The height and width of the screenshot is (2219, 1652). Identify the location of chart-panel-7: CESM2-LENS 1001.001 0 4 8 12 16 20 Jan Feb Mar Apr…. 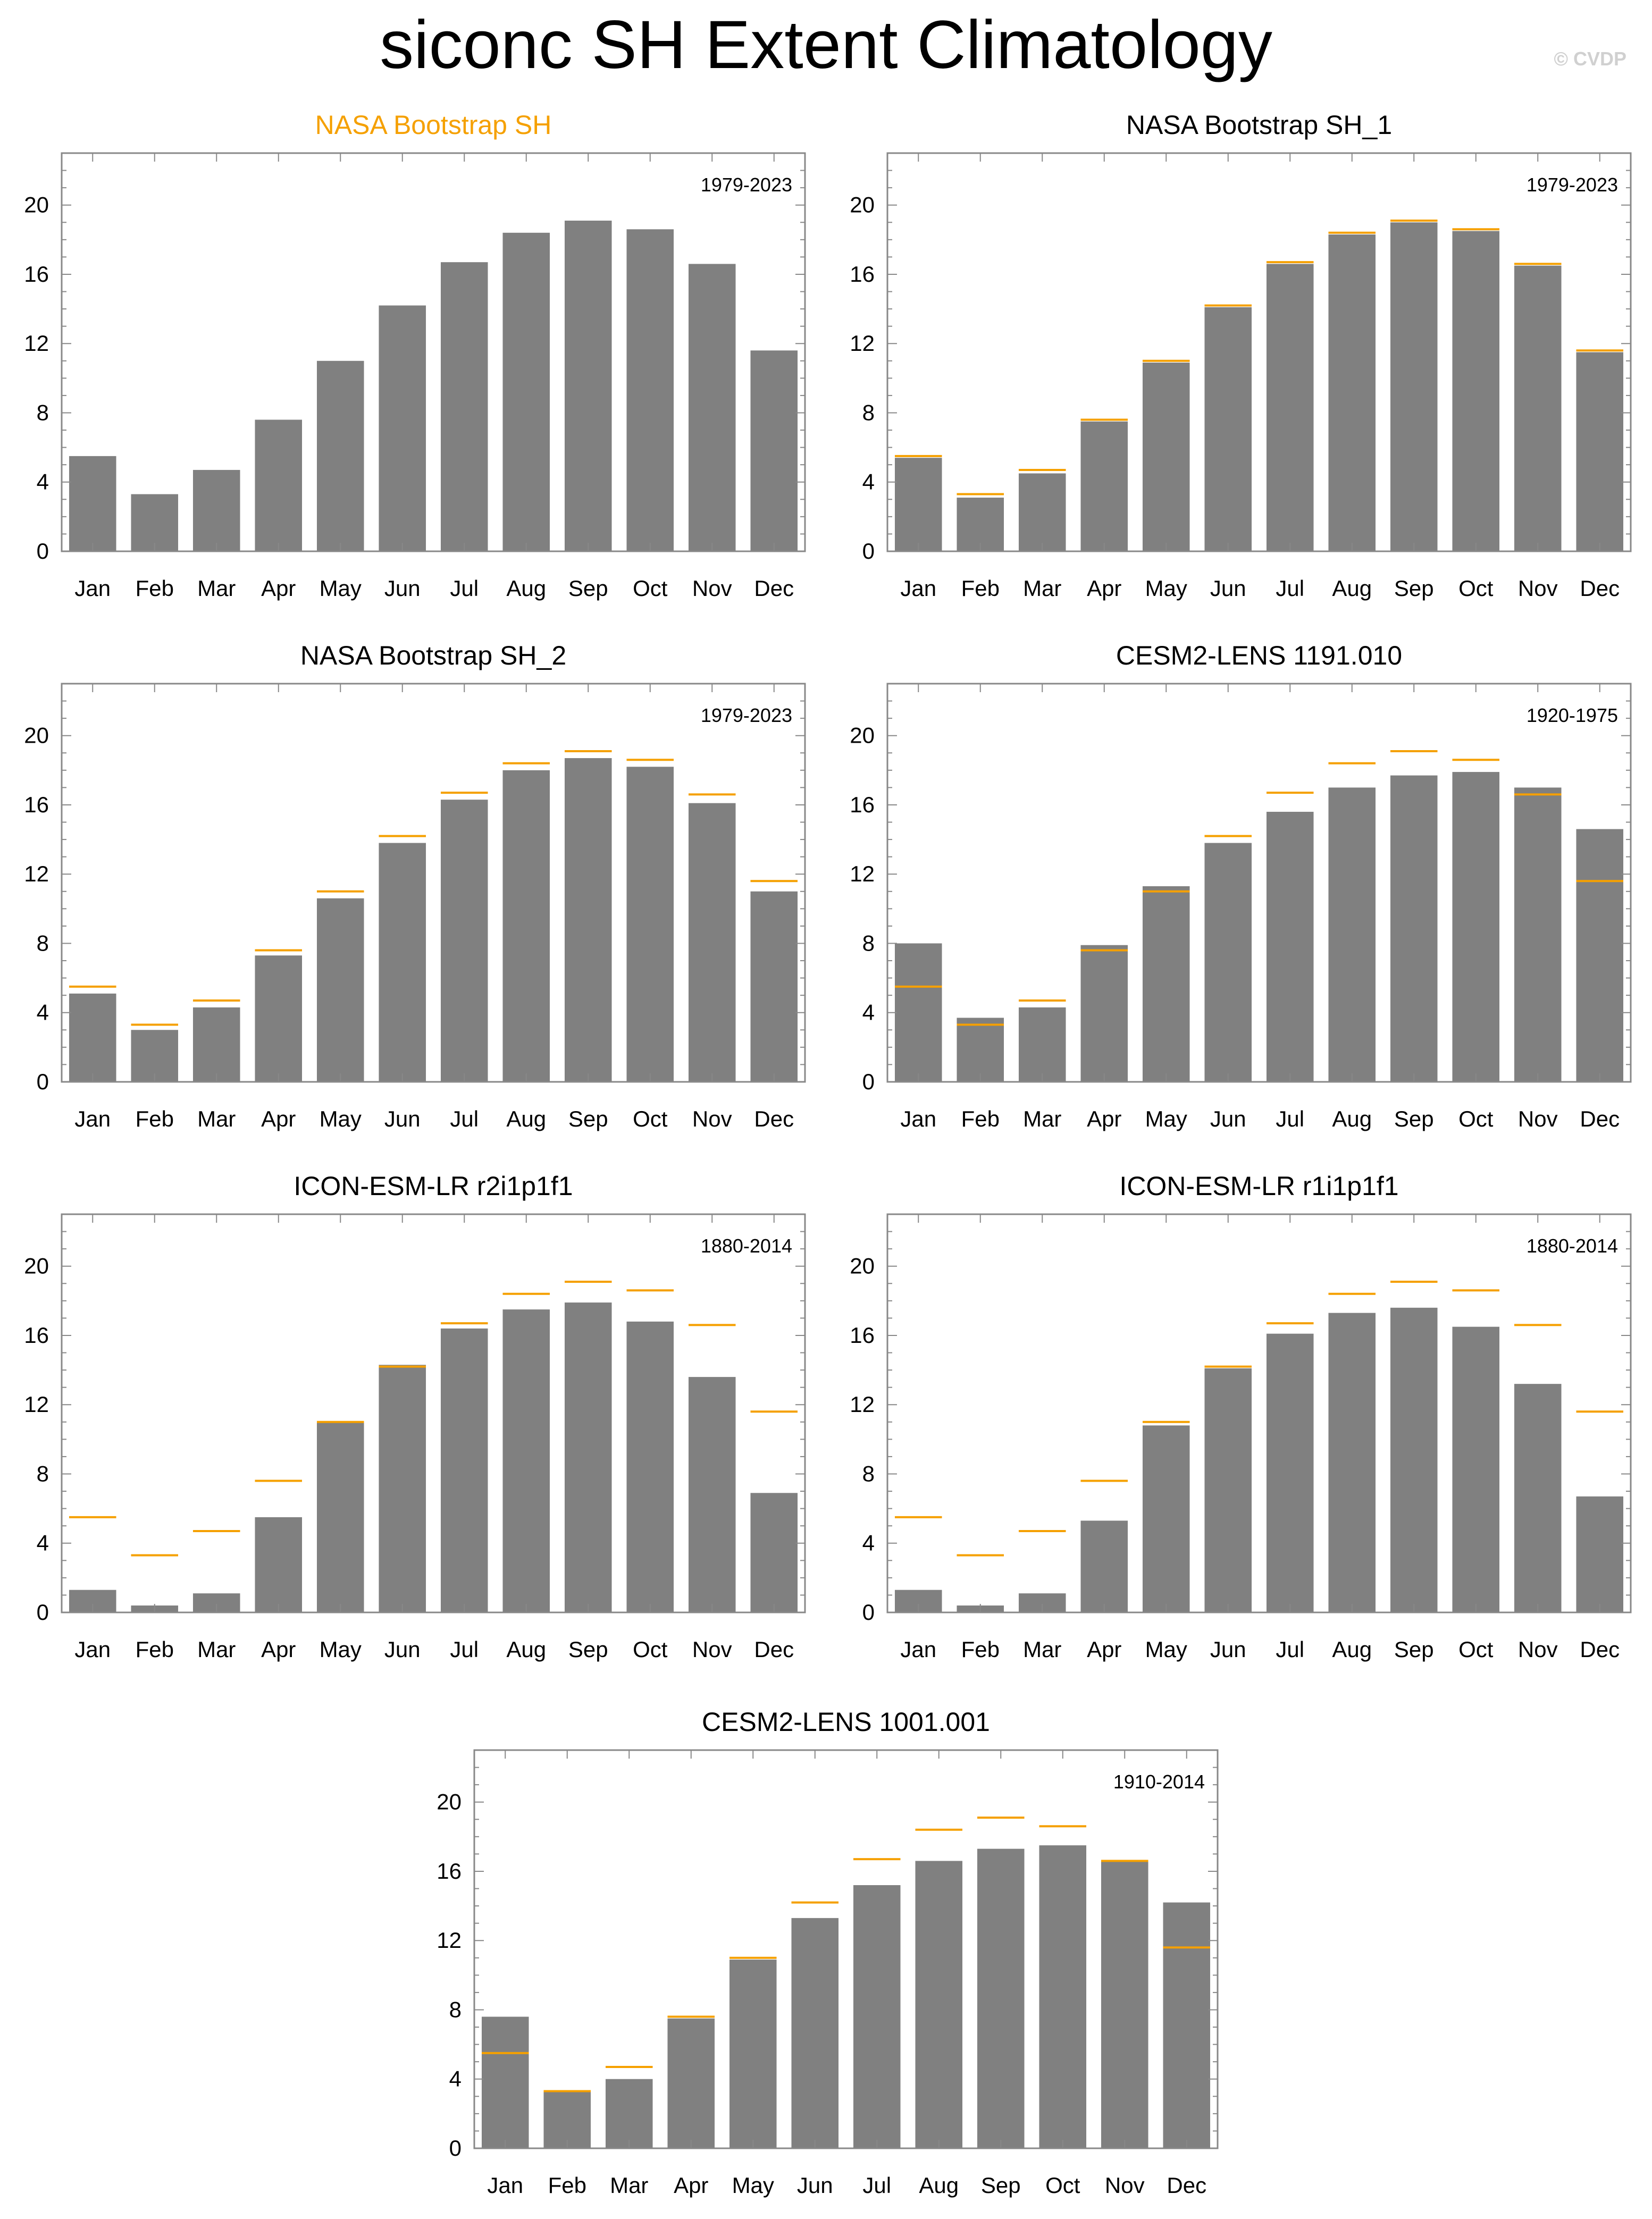
(828, 1952).